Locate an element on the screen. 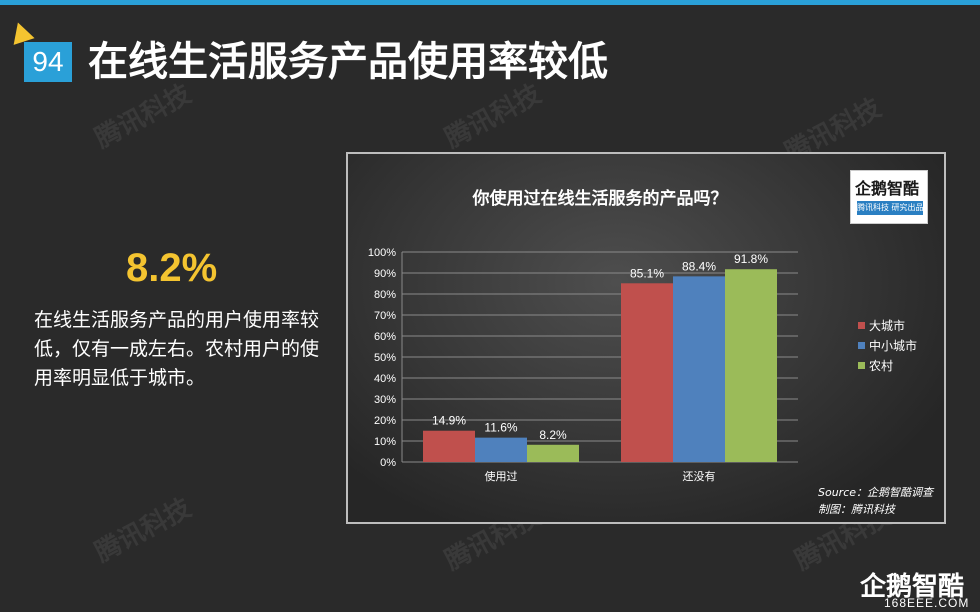 The width and height of the screenshot is (980, 612). y-tick-label: 10% is located at coordinates (385, 442).